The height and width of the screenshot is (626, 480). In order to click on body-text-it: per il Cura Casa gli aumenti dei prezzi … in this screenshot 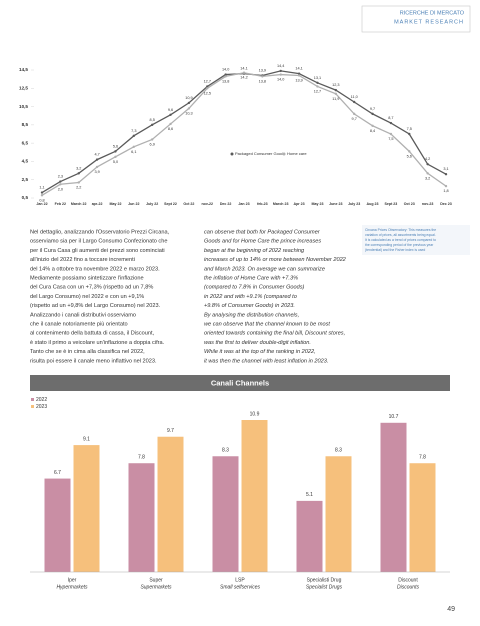, I will do `click(97, 251)`.